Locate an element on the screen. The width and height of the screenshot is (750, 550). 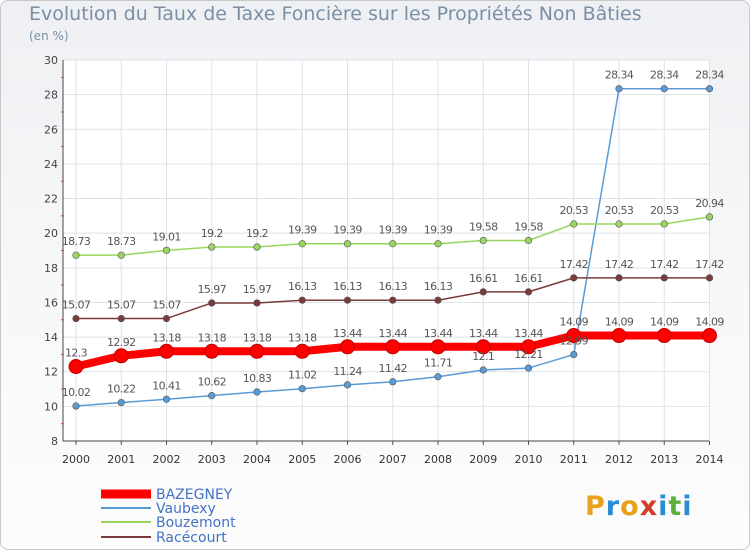
data-label: 20.94 is located at coordinates (709, 203).